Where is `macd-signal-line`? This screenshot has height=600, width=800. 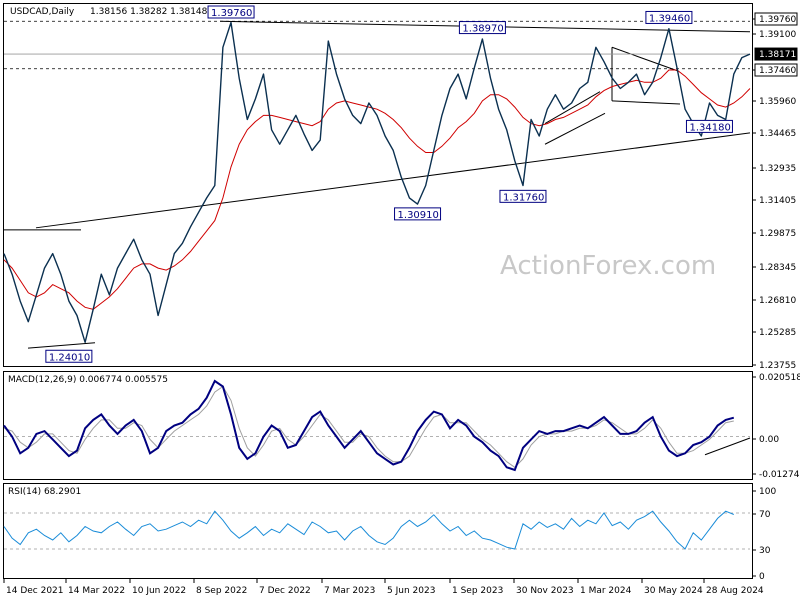 macd-signal-line is located at coordinates (368, 426).